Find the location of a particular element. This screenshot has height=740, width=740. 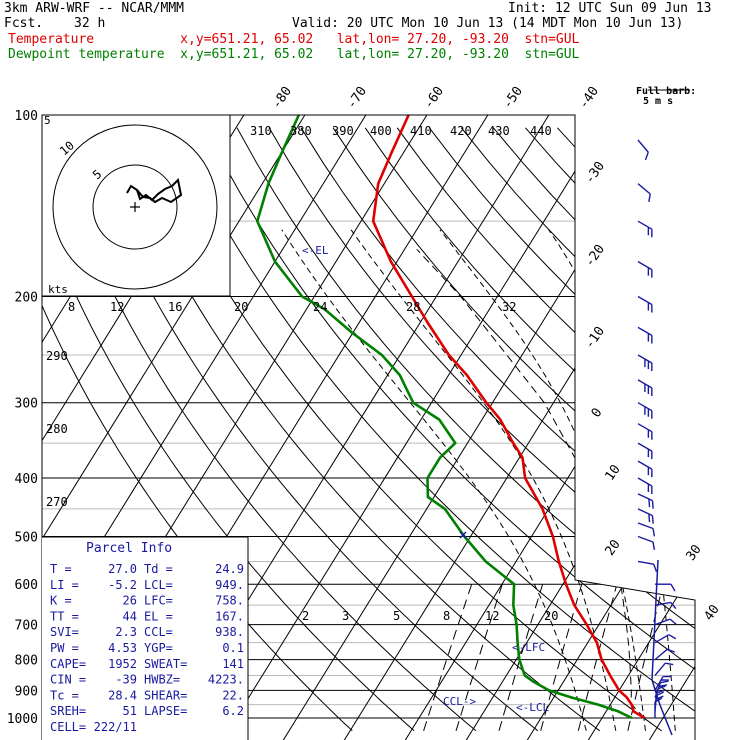

isotherm-label-group: -50 is located at coordinates (513, 98).